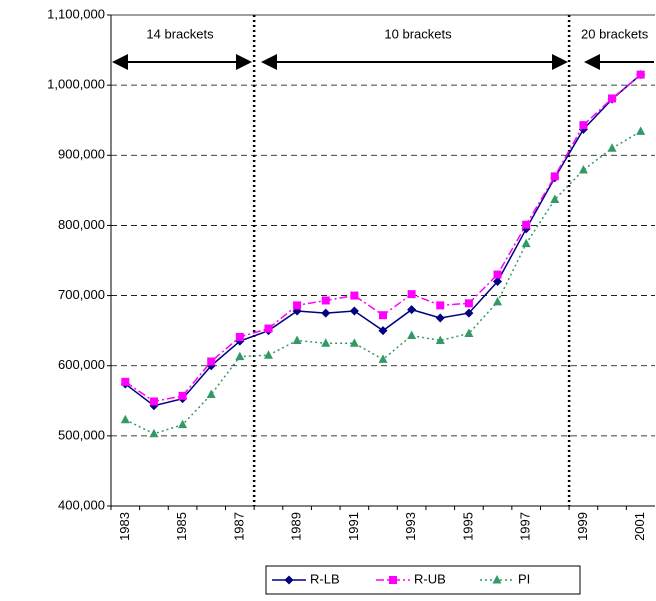 The image size is (656, 601). I want to click on y-tick-label: 900,000, so click(81, 154).